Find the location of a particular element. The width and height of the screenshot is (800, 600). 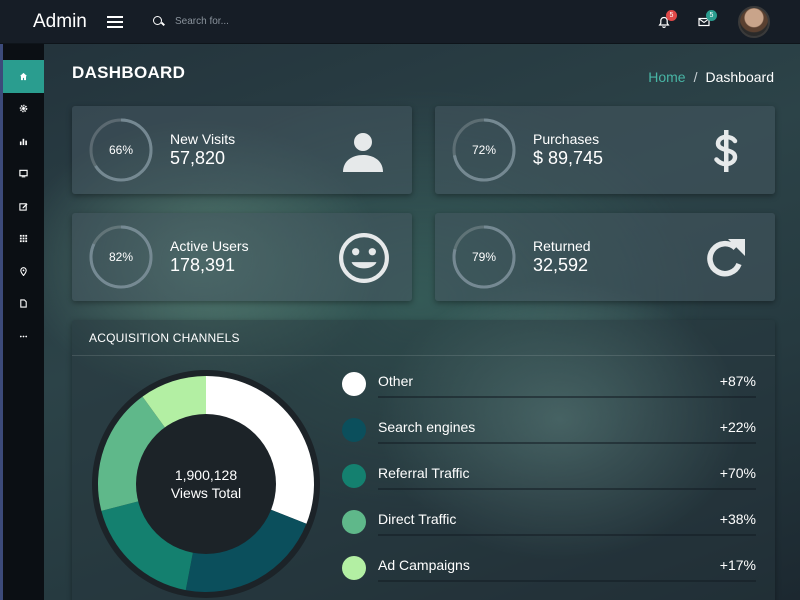

list-item: Ad Campaigns +17% is located at coordinates (549, 575).